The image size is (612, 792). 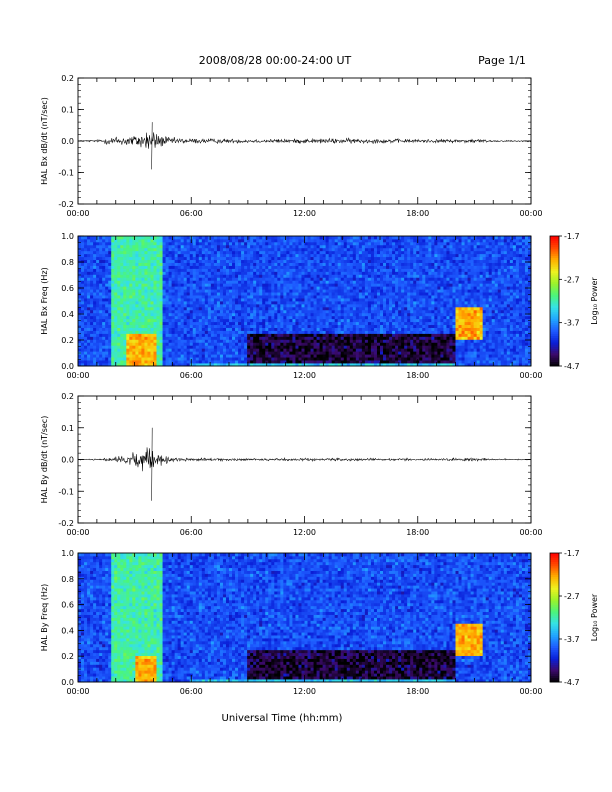 I want to click on header-page: Page 1/1, so click(x=502, y=60).